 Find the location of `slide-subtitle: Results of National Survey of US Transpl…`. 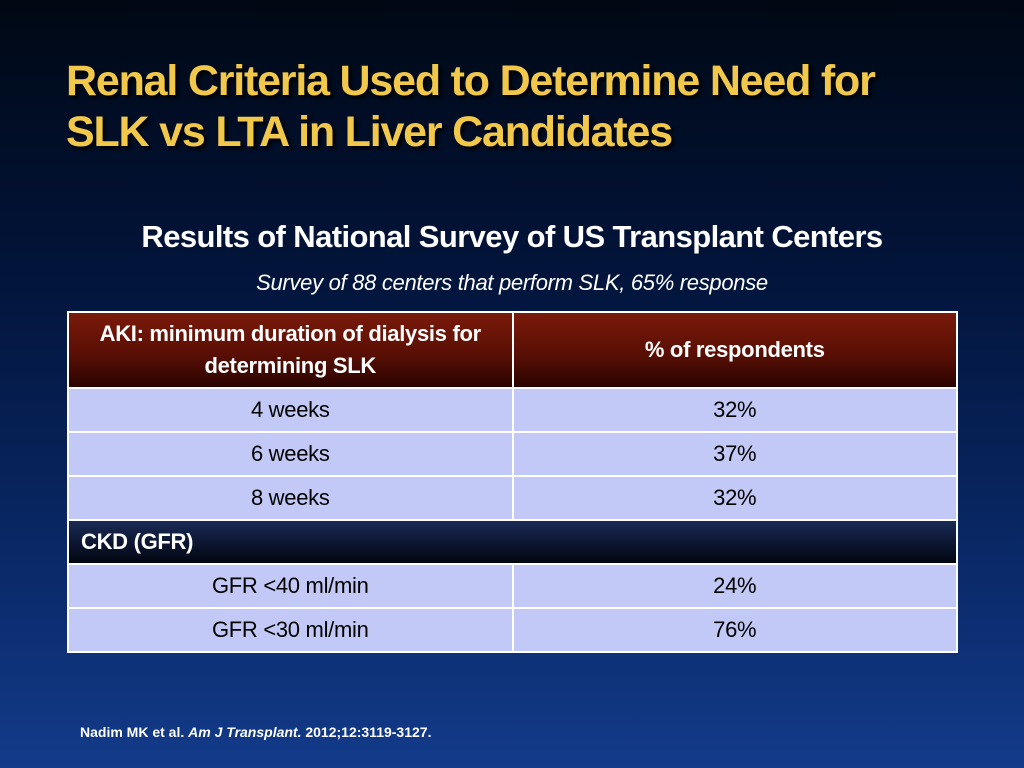

slide-subtitle: Results of National Survey of US Transpl… is located at coordinates (512, 236).